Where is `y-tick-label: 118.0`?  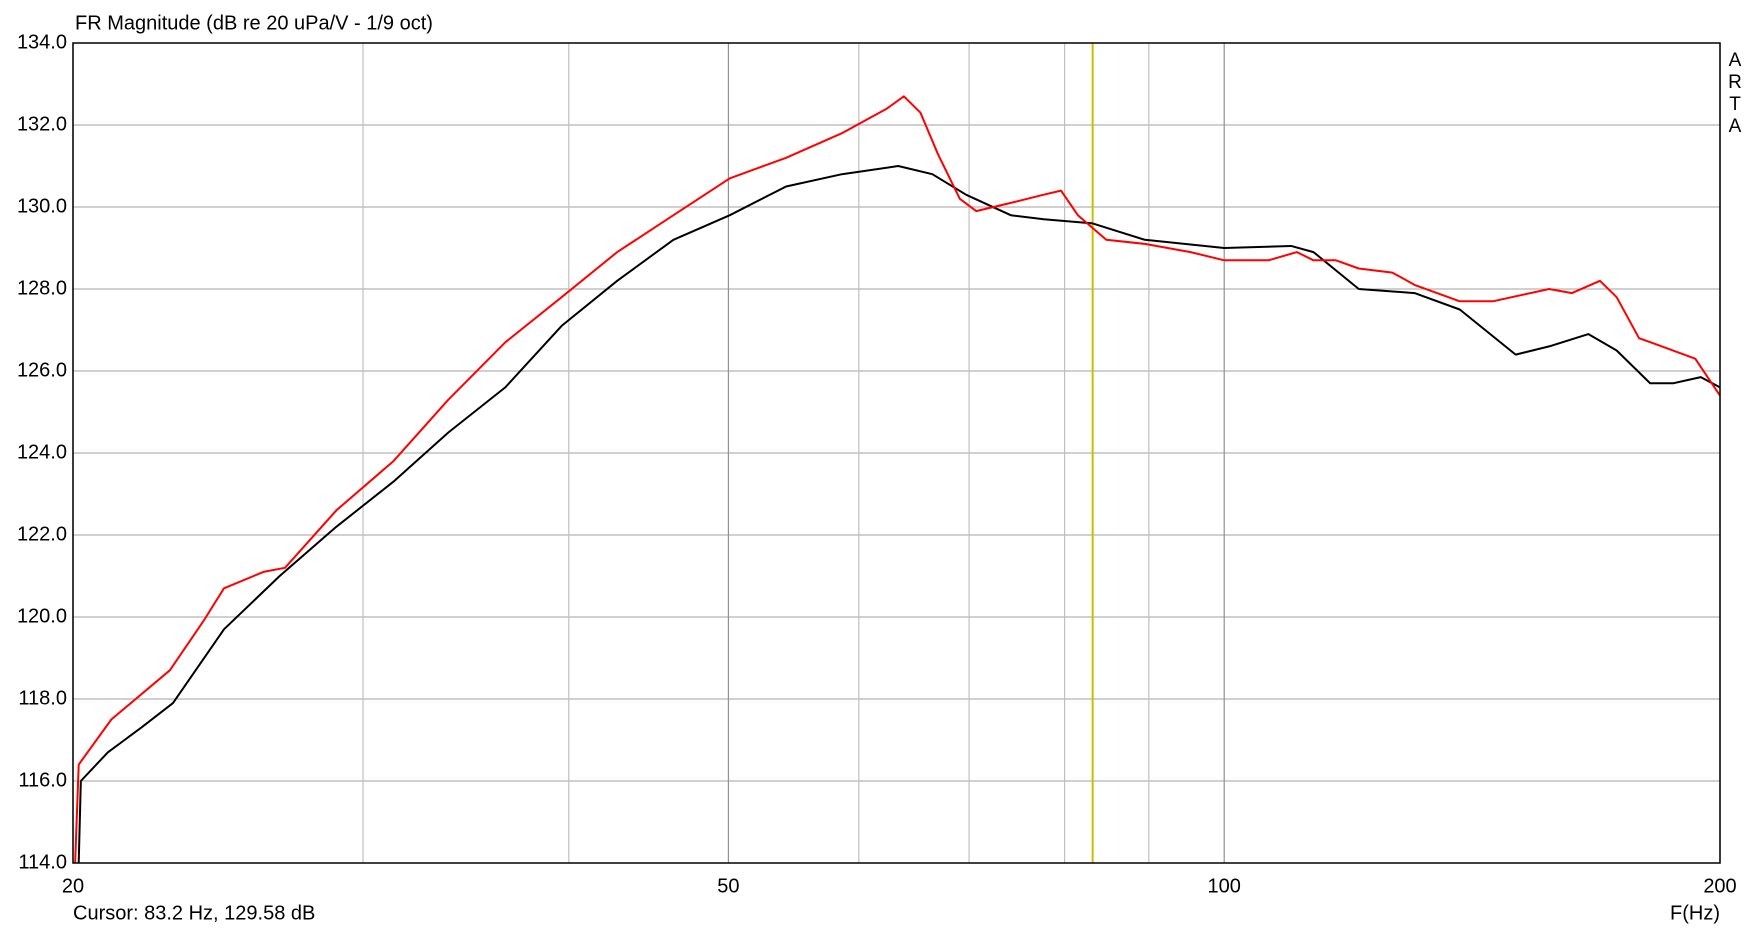
y-tick-label: 118.0 is located at coordinates (42, 698).